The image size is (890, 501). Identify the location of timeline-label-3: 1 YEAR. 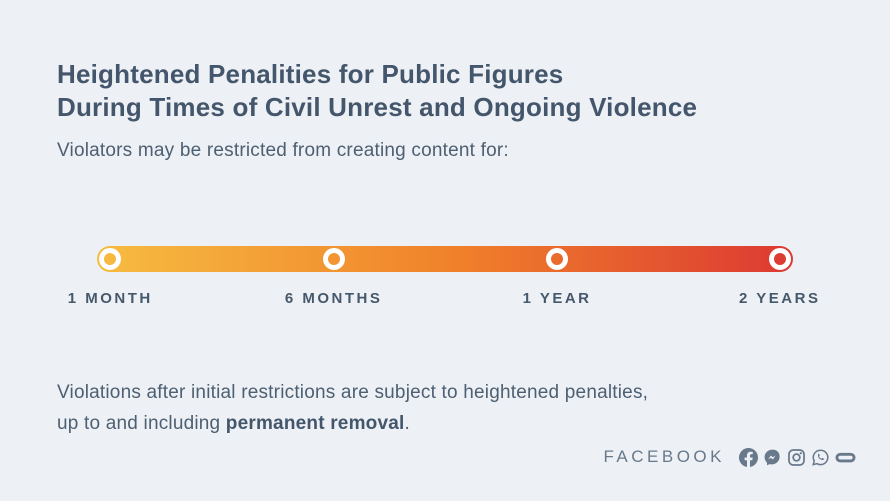
(557, 298).